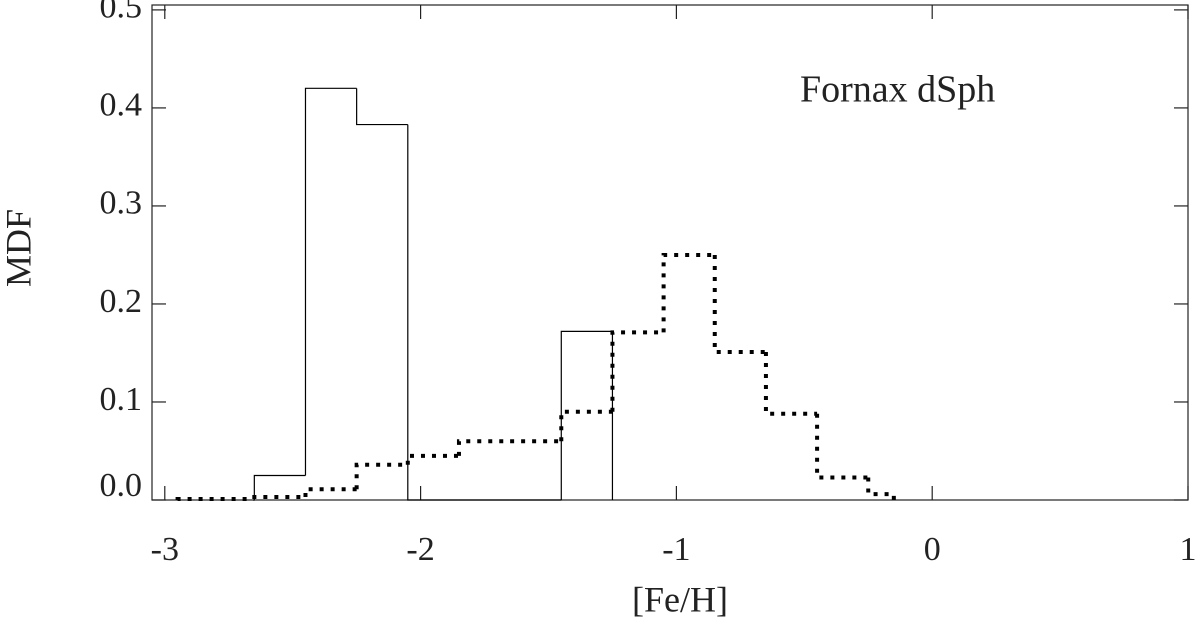 The height and width of the screenshot is (629, 1200). Describe the element at coordinates (1188, 549) in the screenshot. I see `x-tick-label: 1` at that location.